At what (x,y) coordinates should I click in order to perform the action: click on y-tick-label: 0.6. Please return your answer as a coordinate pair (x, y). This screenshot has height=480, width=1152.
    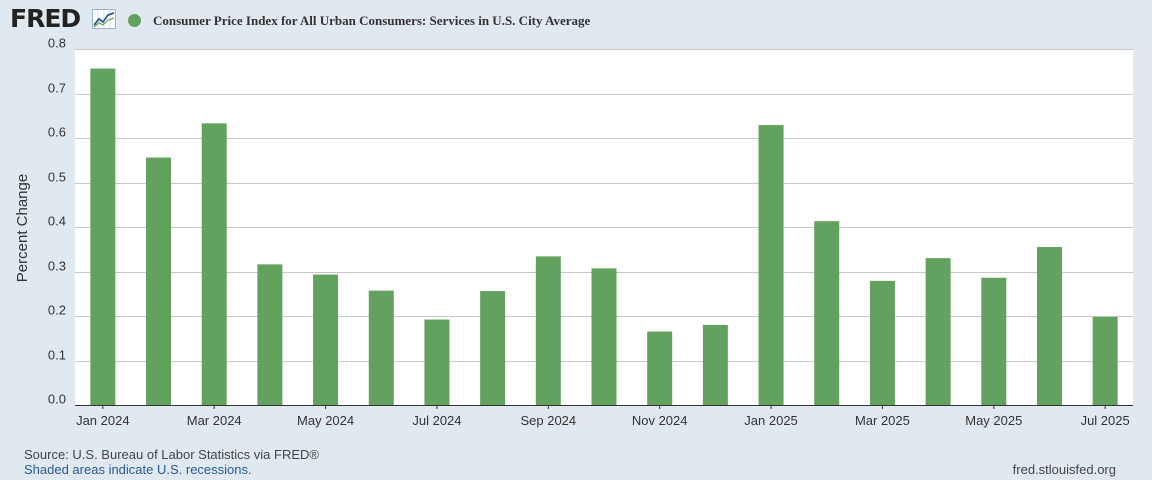
    Looking at the image, I should click on (57, 132).